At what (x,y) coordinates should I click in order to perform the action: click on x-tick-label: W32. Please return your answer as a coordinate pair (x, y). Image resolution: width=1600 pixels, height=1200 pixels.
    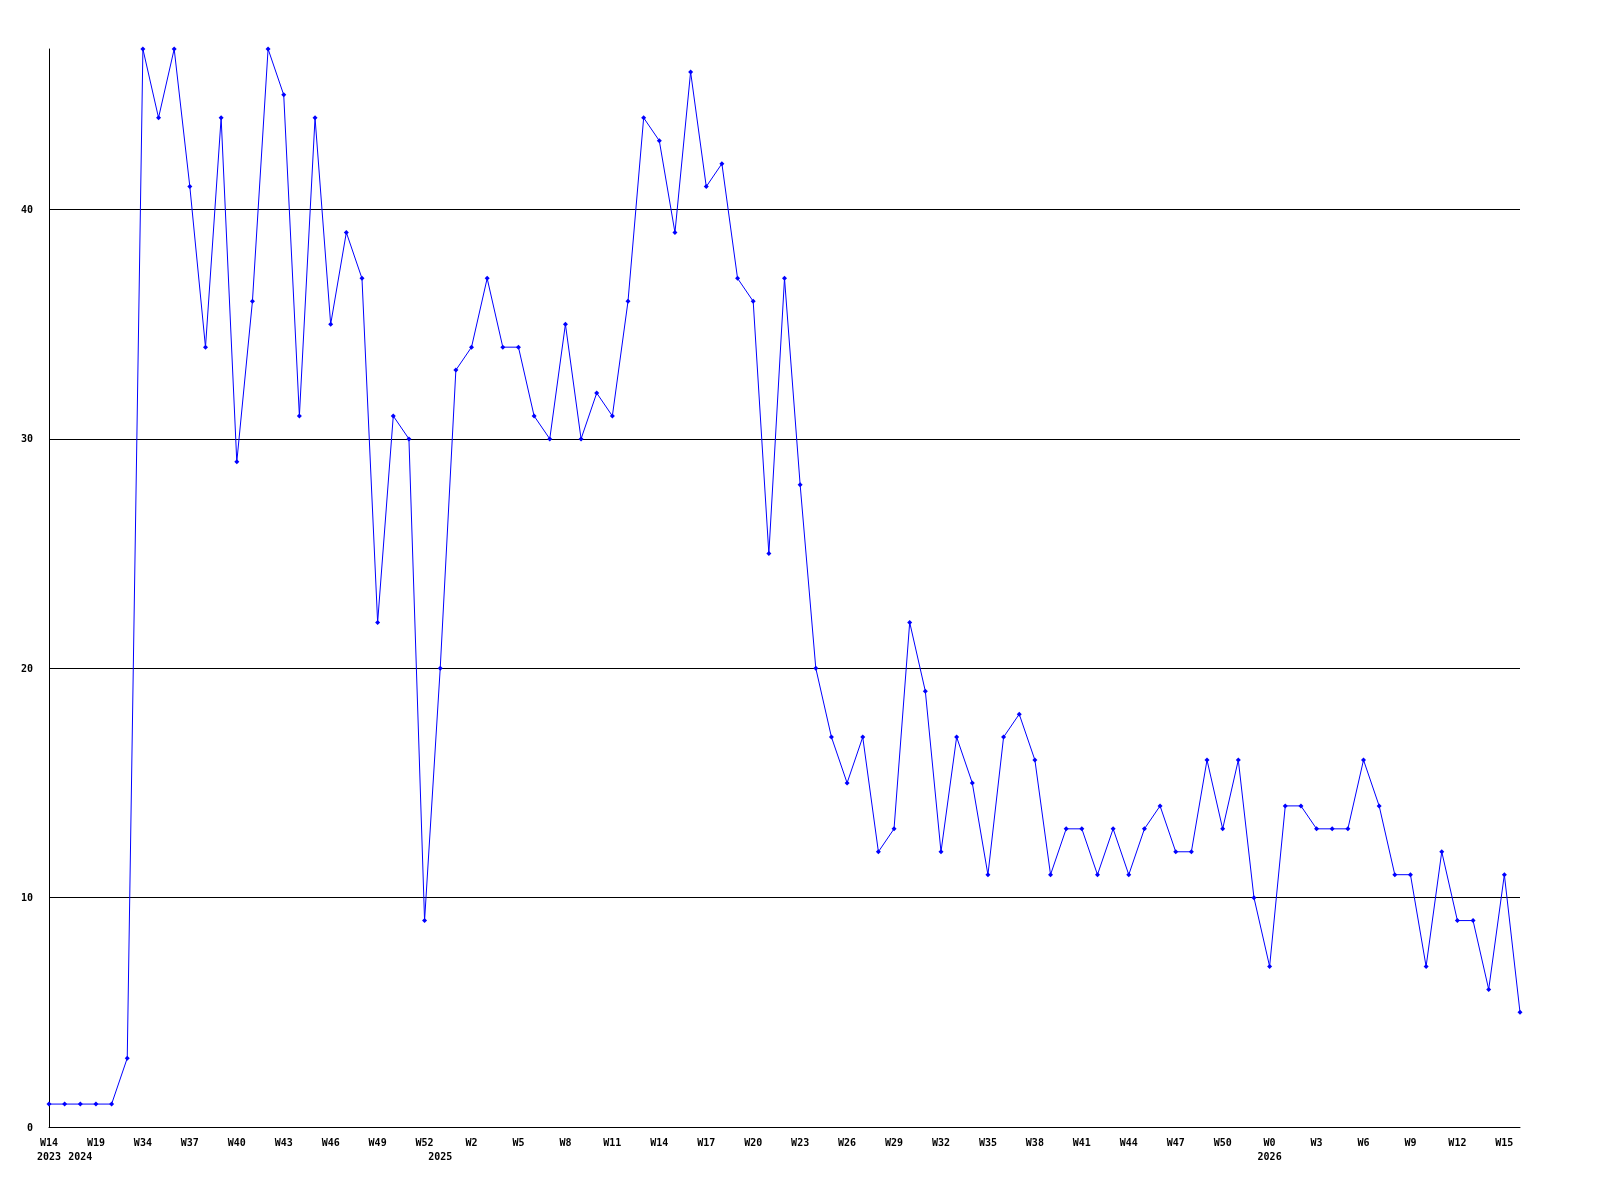
    Looking at the image, I should click on (941, 1142).